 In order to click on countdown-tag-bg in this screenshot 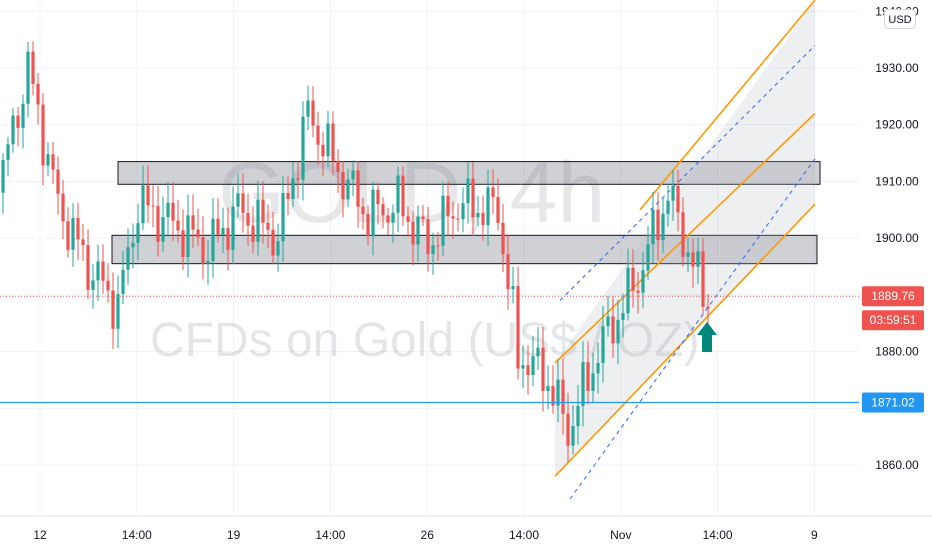, I will do `click(893, 320)`.